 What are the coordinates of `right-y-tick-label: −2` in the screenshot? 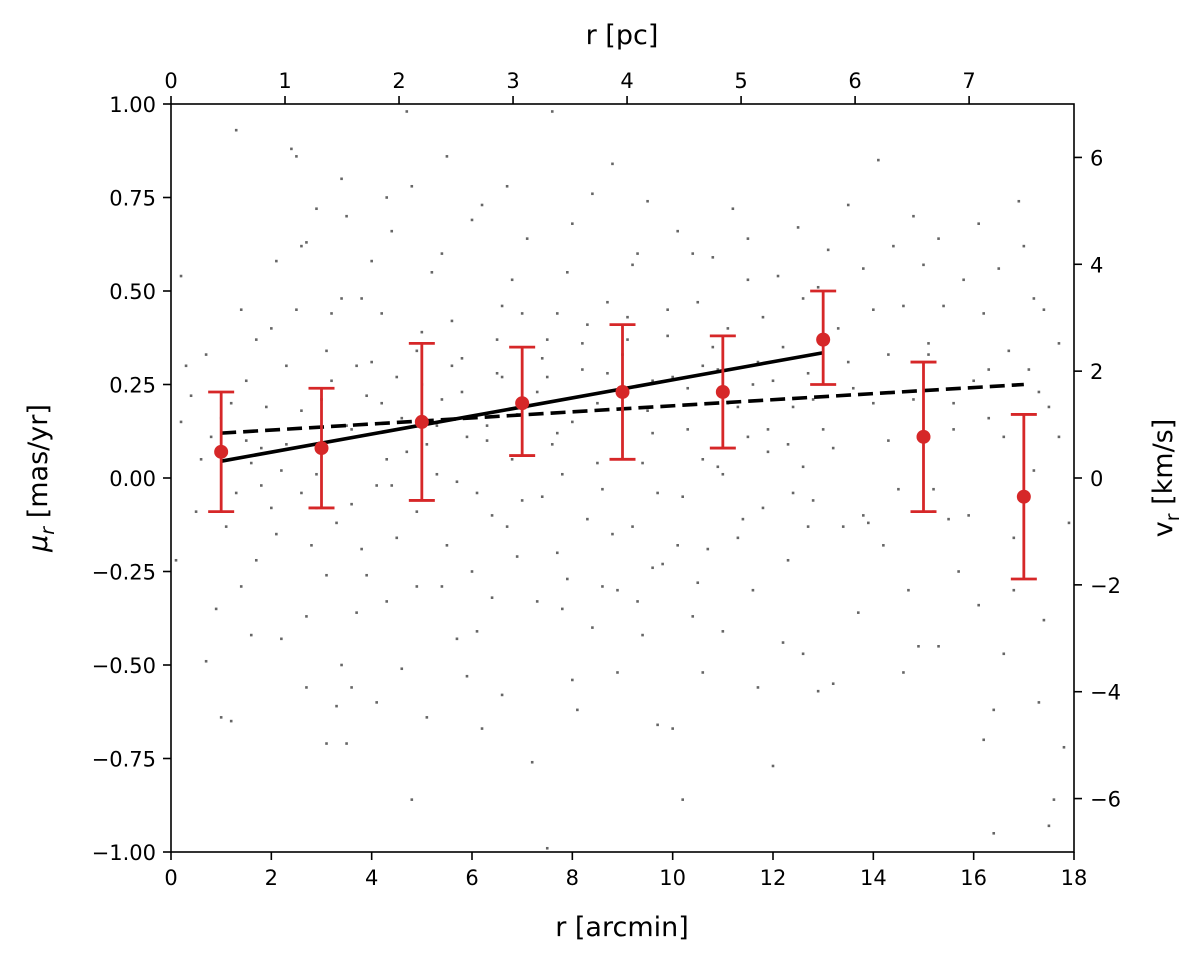 It's located at (1105, 586).